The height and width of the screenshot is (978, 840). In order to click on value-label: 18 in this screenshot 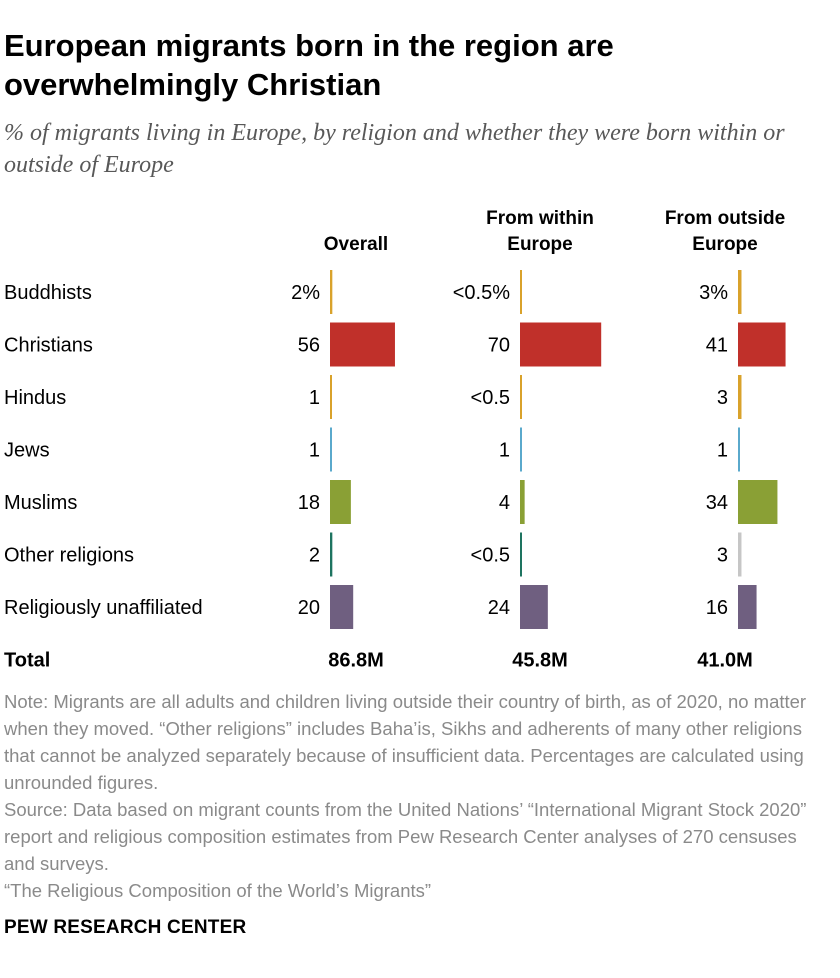, I will do `click(309, 503)`.